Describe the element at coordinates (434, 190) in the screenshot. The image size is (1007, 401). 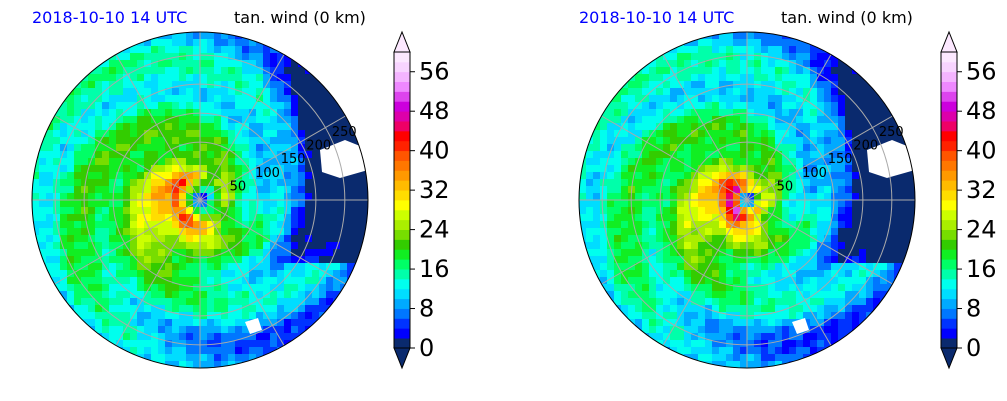
I see `colorbar-tick-label: 32` at that location.